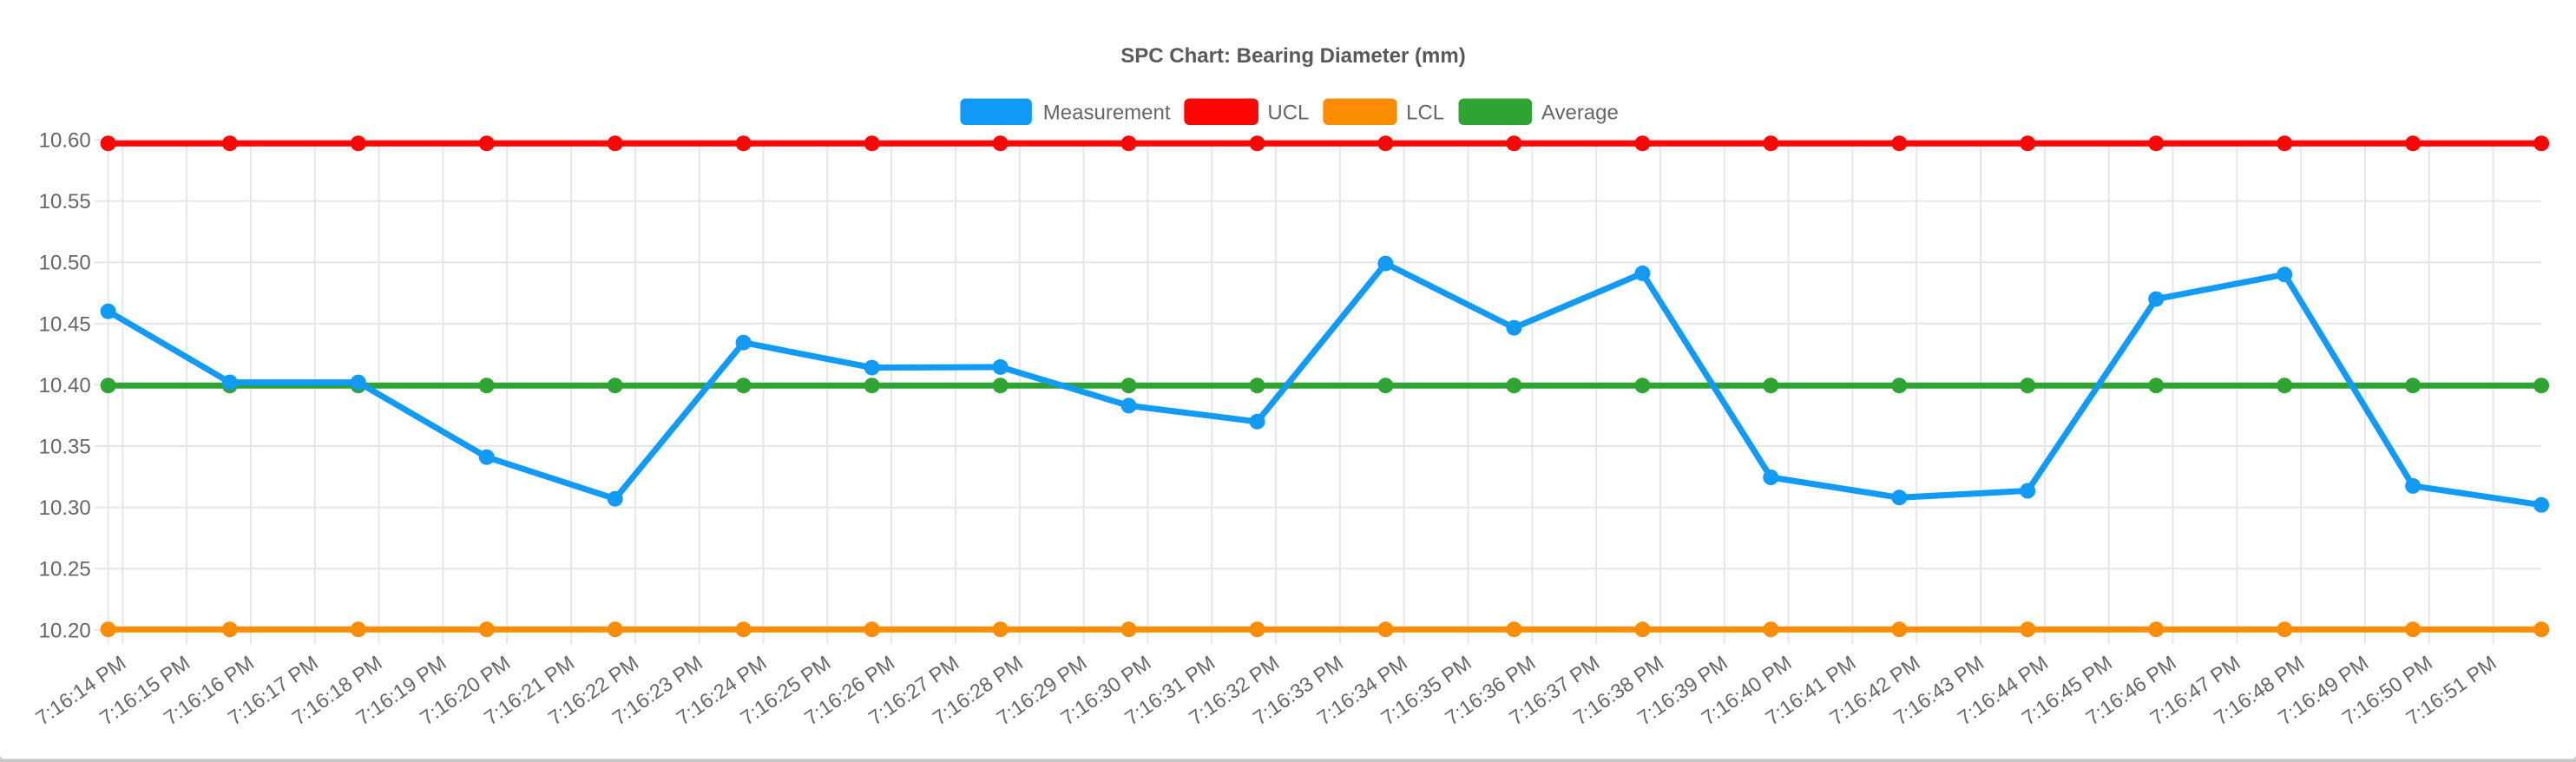 Image resolution: width=2576 pixels, height=762 pixels. What do you see at coordinates (65, 324) in the screenshot?
I see `svg-text: 10.45` at bounding box center [65, 324].